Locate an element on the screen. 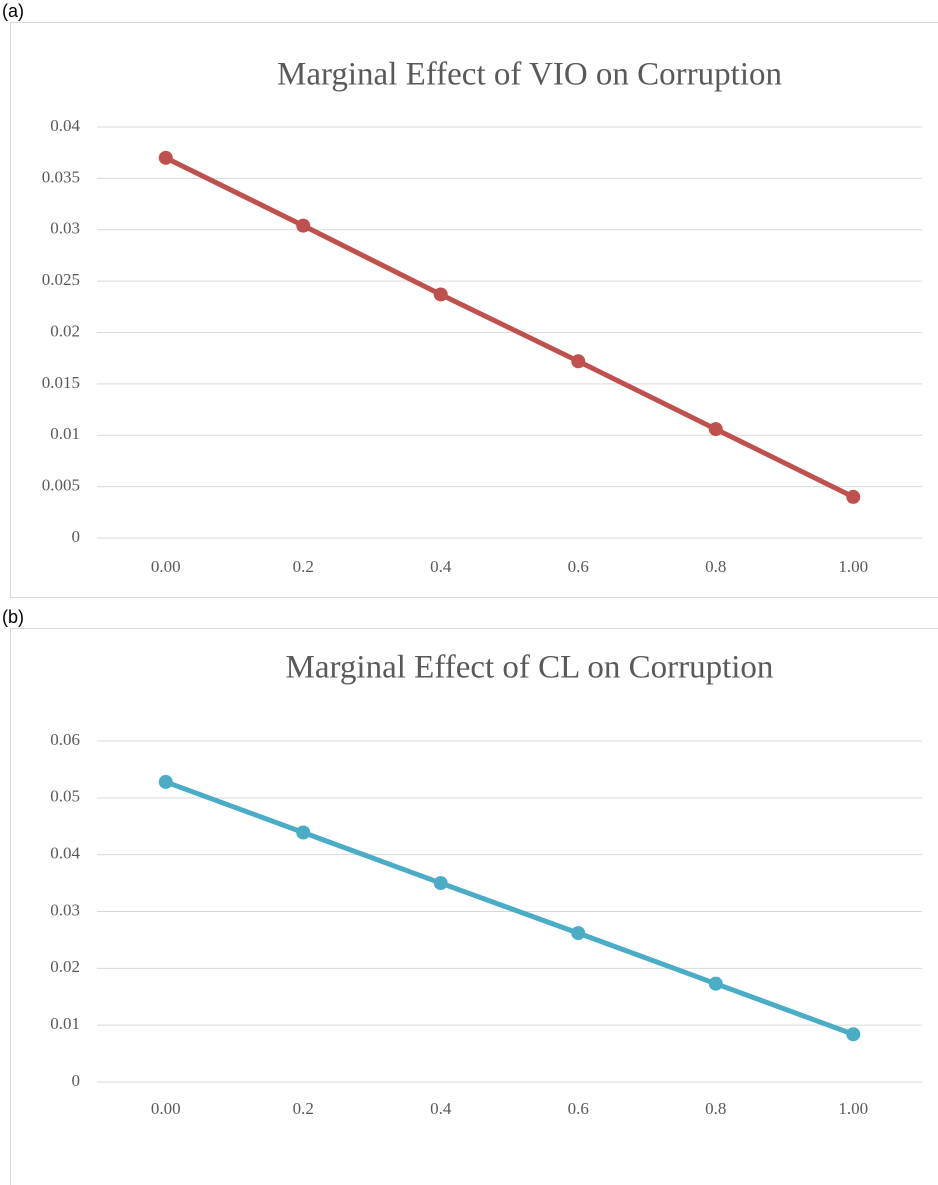  panel-label: (b) is located at coordinates (13, 617).